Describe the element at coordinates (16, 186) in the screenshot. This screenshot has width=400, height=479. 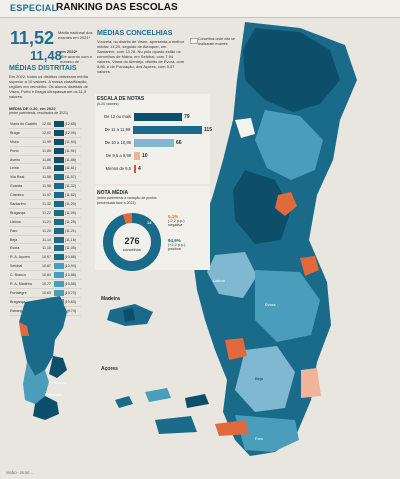
I see `district-name: Guarda` at that location.